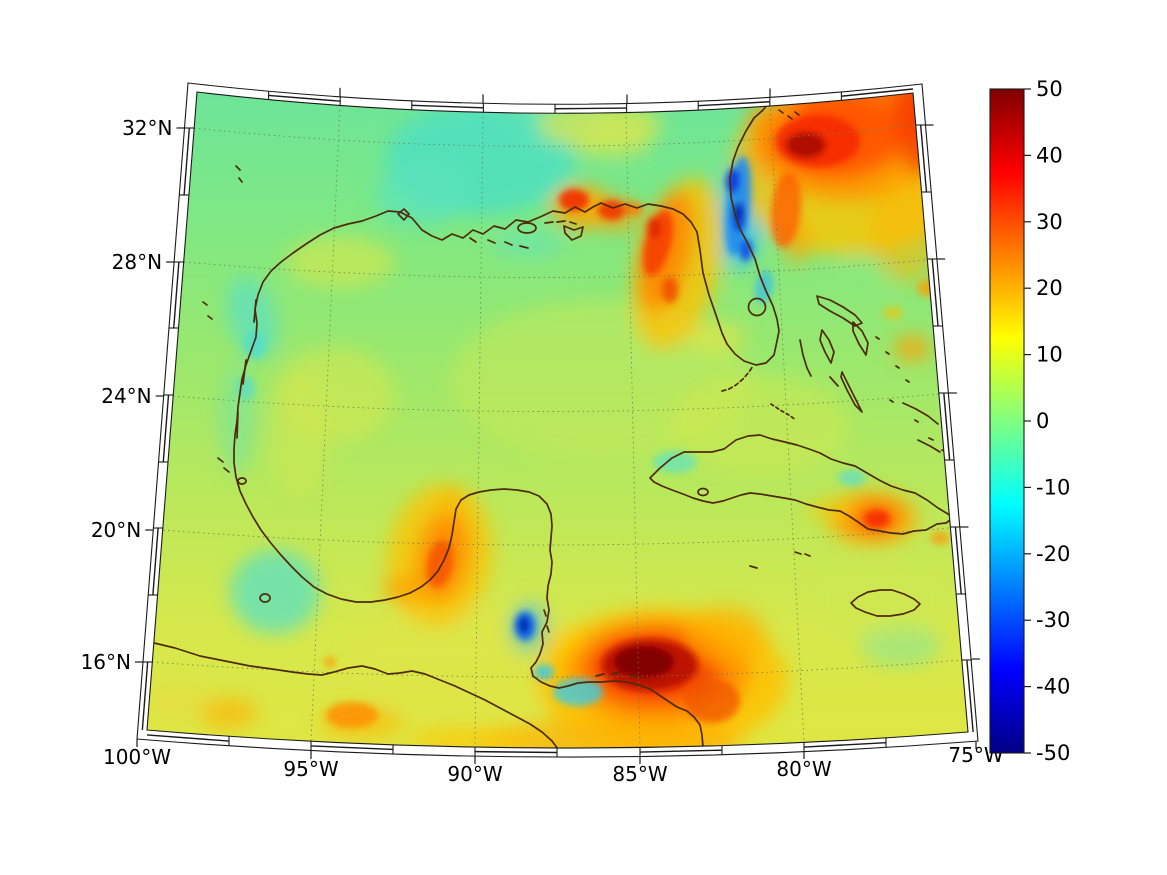  What do you see at coordinates (839, 311) in the screenshot?
I see `bahamas-abaco` at bounding box center [839, 311].